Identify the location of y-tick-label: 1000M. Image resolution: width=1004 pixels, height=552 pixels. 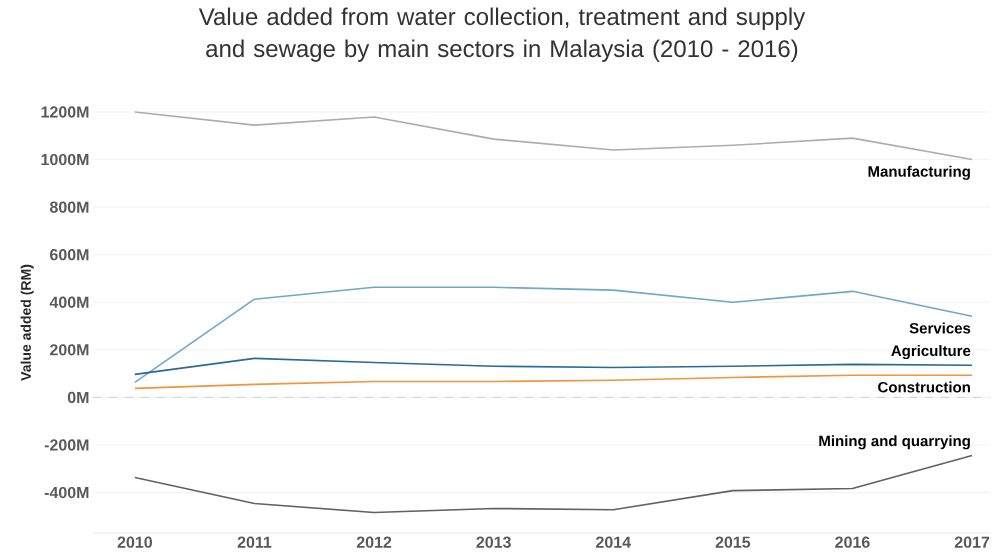
(65, 159).